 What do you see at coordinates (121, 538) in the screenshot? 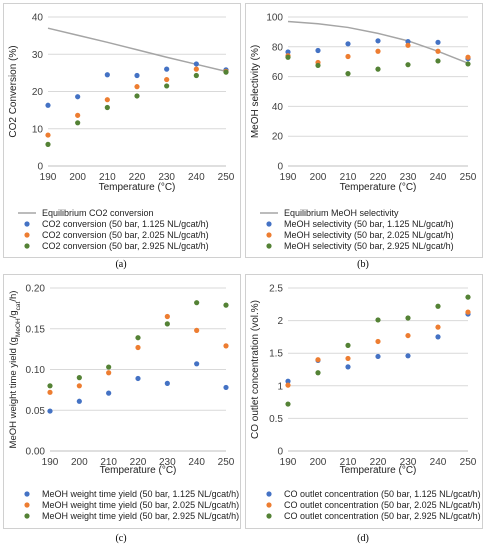
I see `panel-caption-c: (c)` at bounding box center [121, 538].